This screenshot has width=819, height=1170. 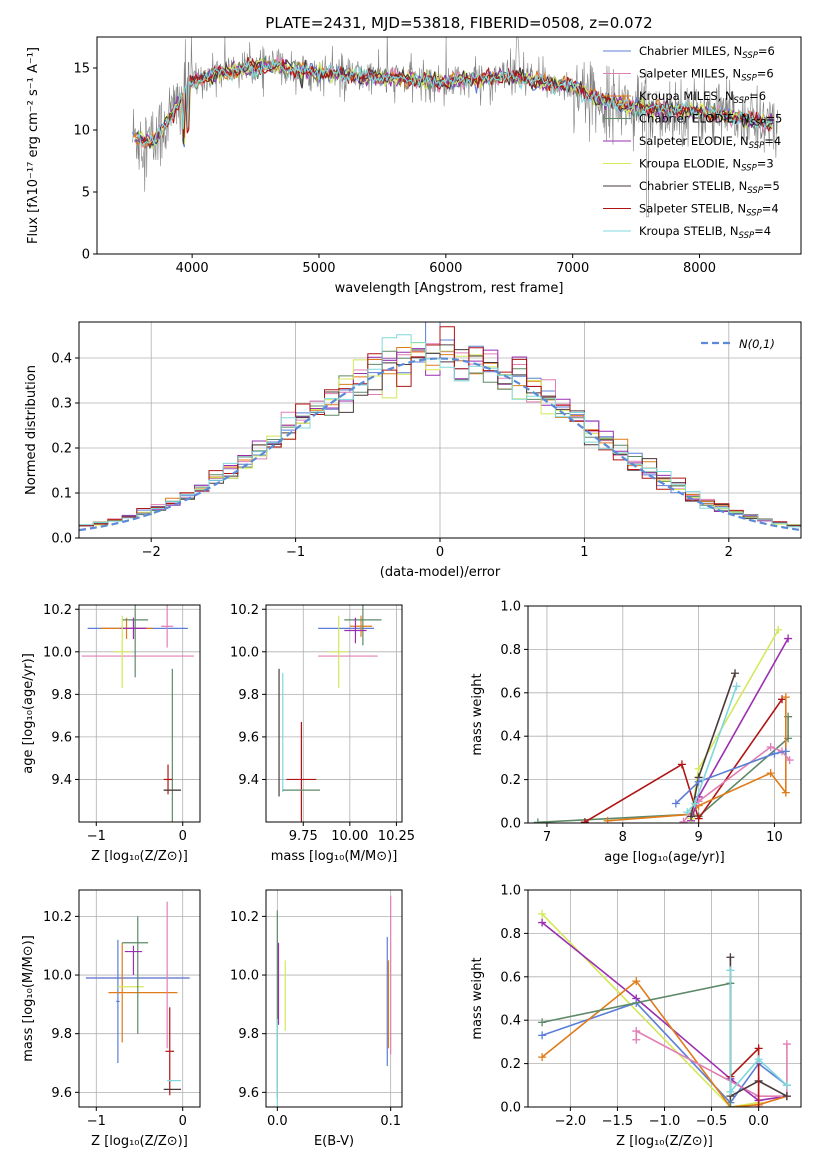 I want to click on y-tick-label: 9.6, so click(x=61, y=737).